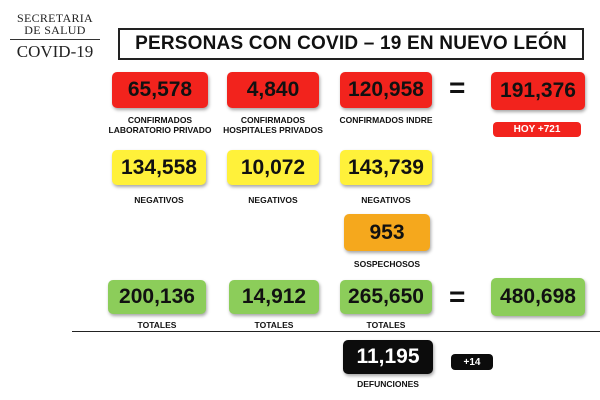  Describe the element at coordinates (160, 130) in the screenshot. I see `confirmados-privado-label-line2: LABORATORIO PRIVADO` at that location.